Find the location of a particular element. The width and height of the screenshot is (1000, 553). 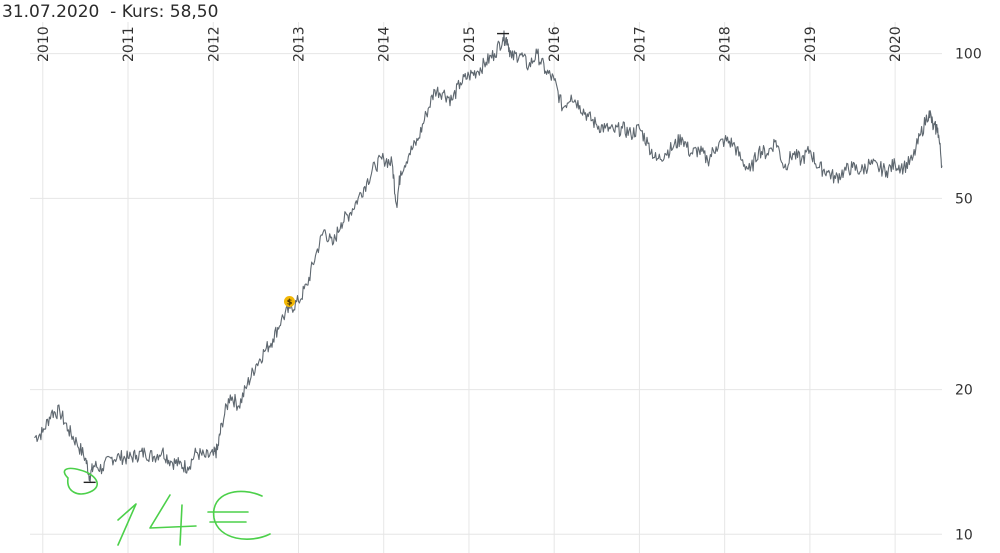

dollar-icon: $ is located at coordinates (290, 302).